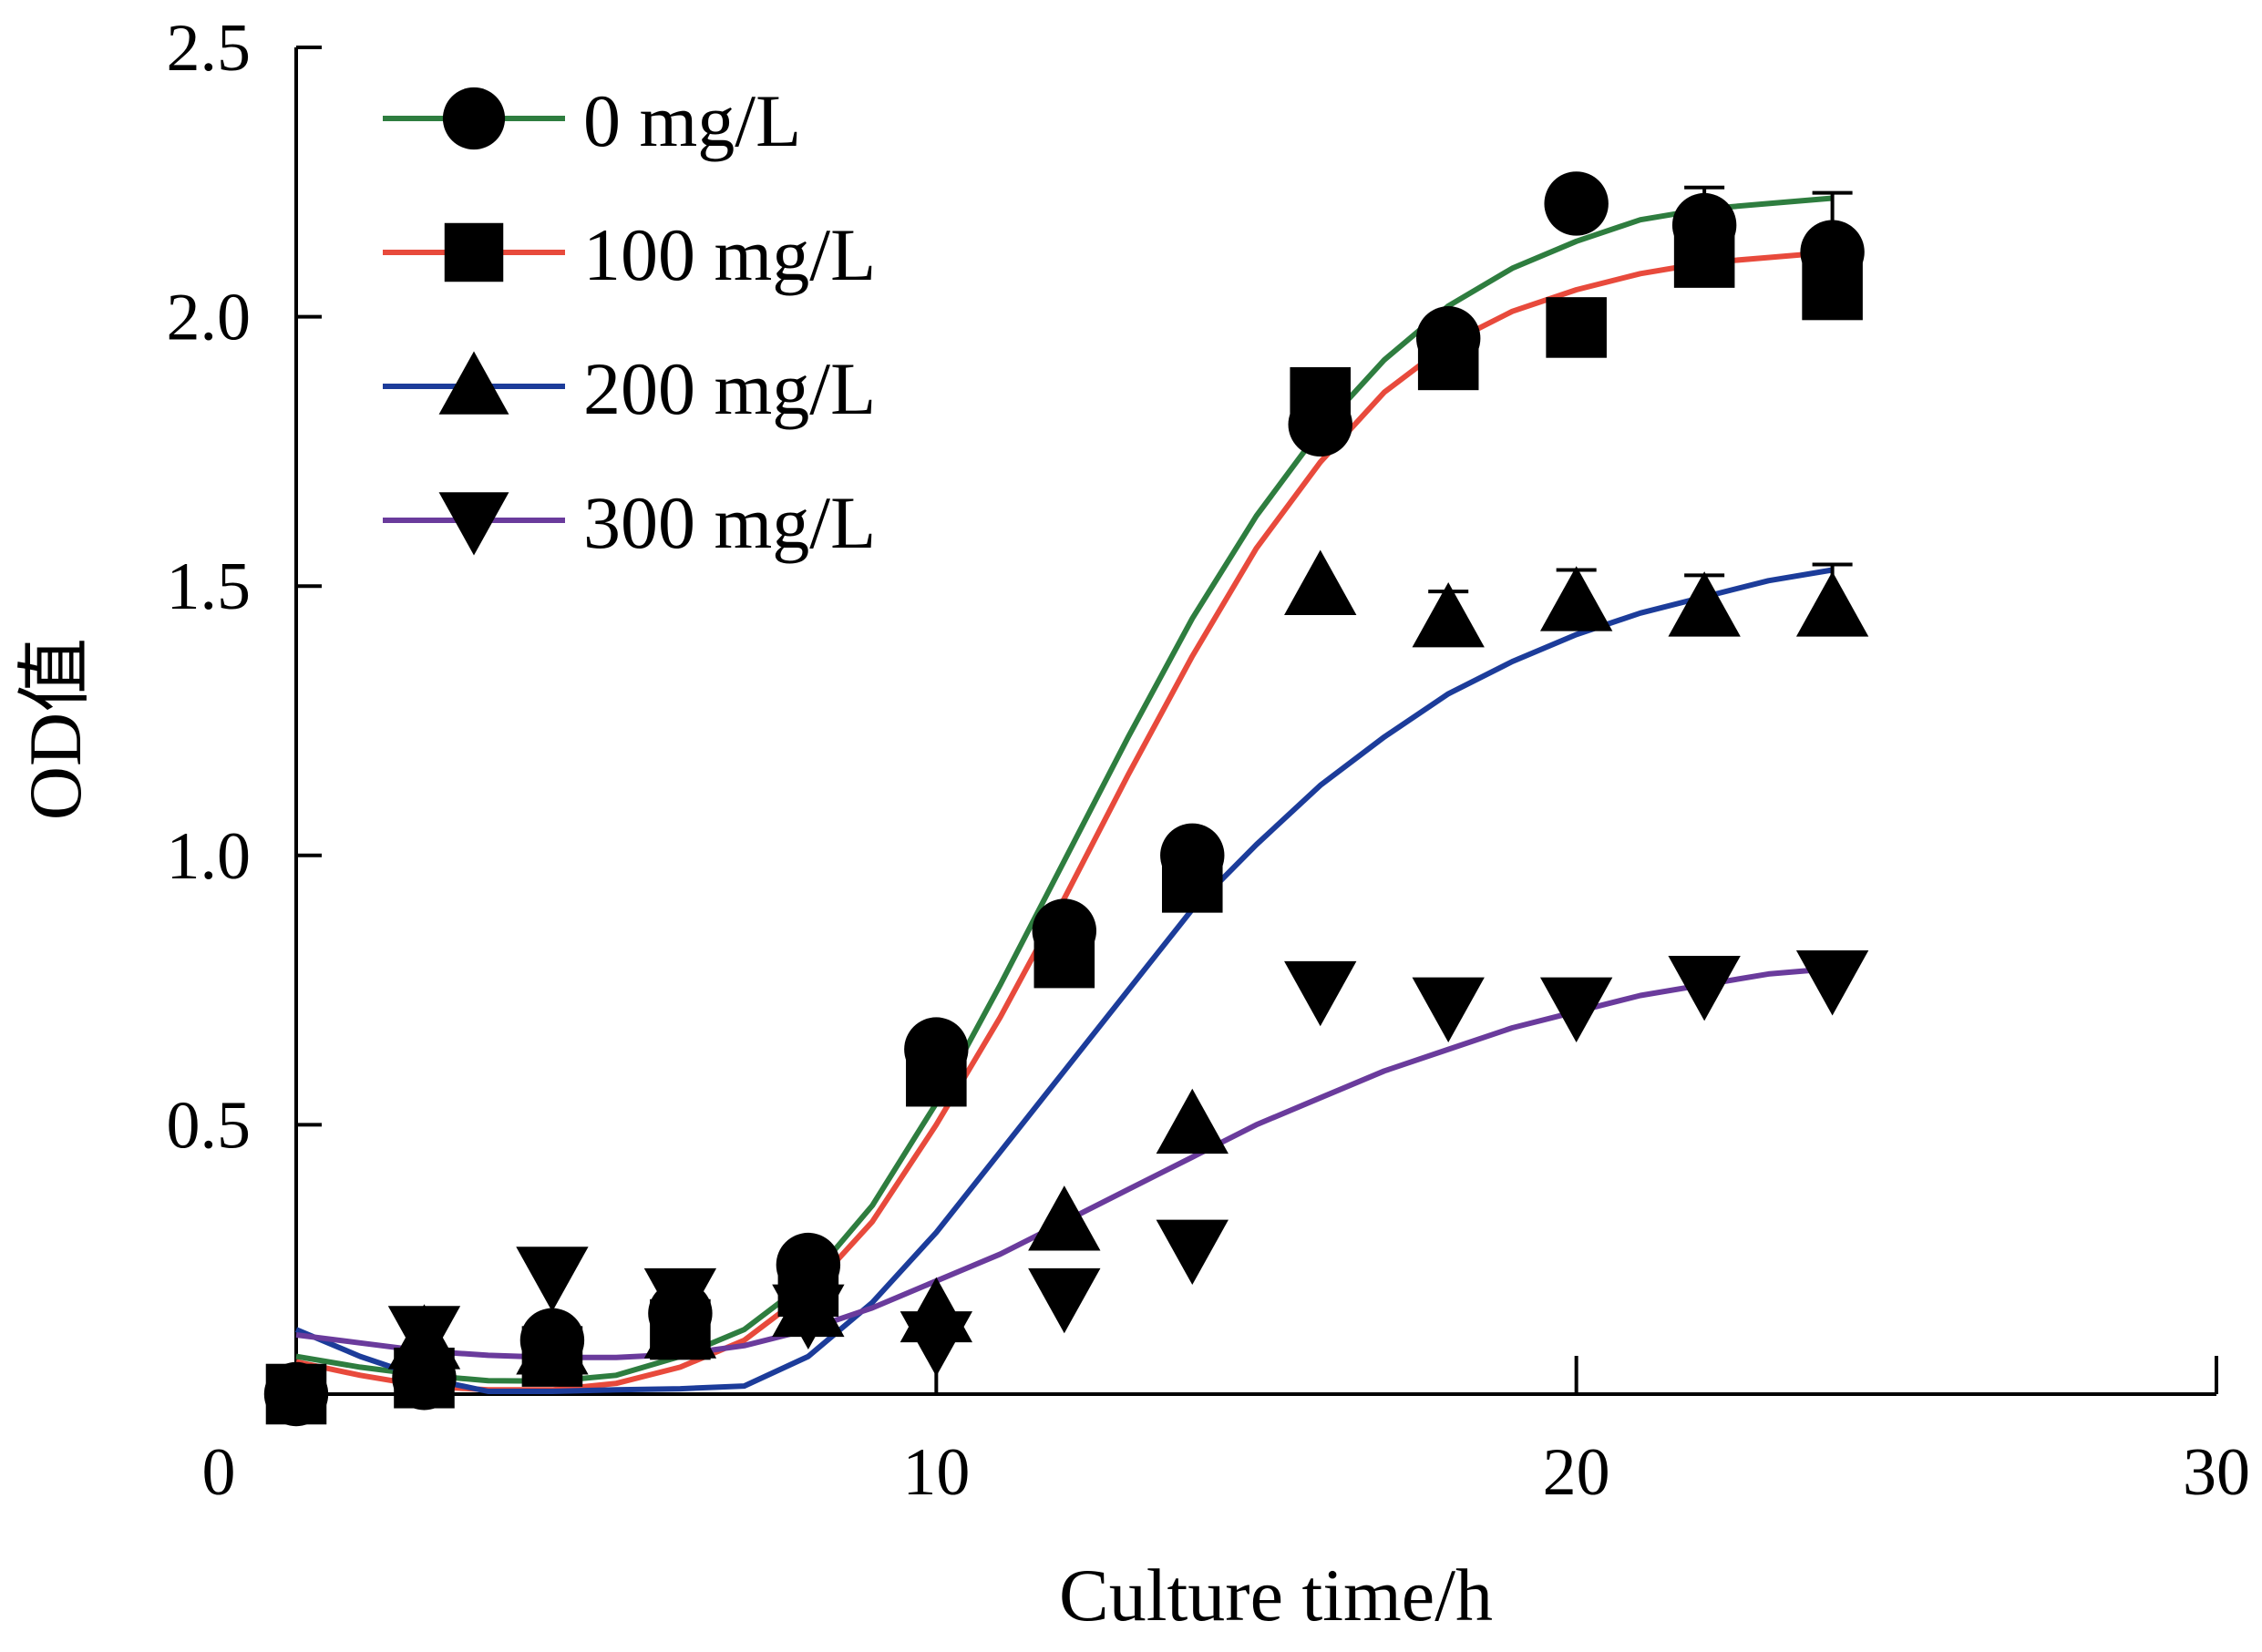 Image resolution: width=2262 pixels, height=1652 pixels. Describe the element at coordinates (2216, 1472) in the screenshot. I see `x-tick-label: 30` at that location.